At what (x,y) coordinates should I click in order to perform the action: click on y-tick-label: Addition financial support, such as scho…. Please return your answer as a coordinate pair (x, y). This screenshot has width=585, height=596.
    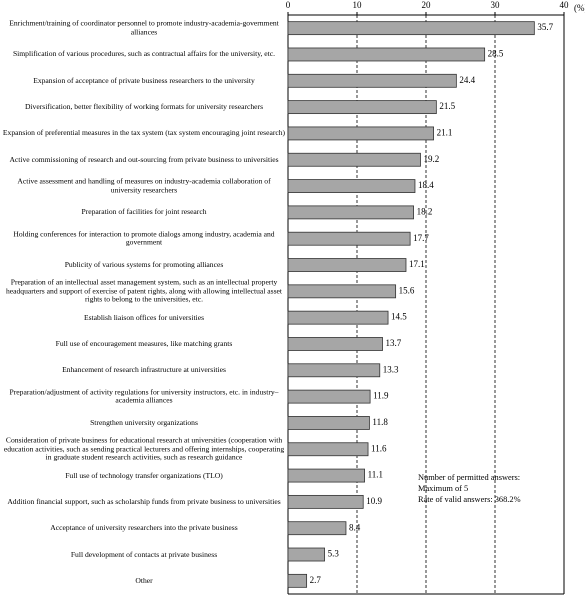
    Looking at the image, I should click on (144, 501).